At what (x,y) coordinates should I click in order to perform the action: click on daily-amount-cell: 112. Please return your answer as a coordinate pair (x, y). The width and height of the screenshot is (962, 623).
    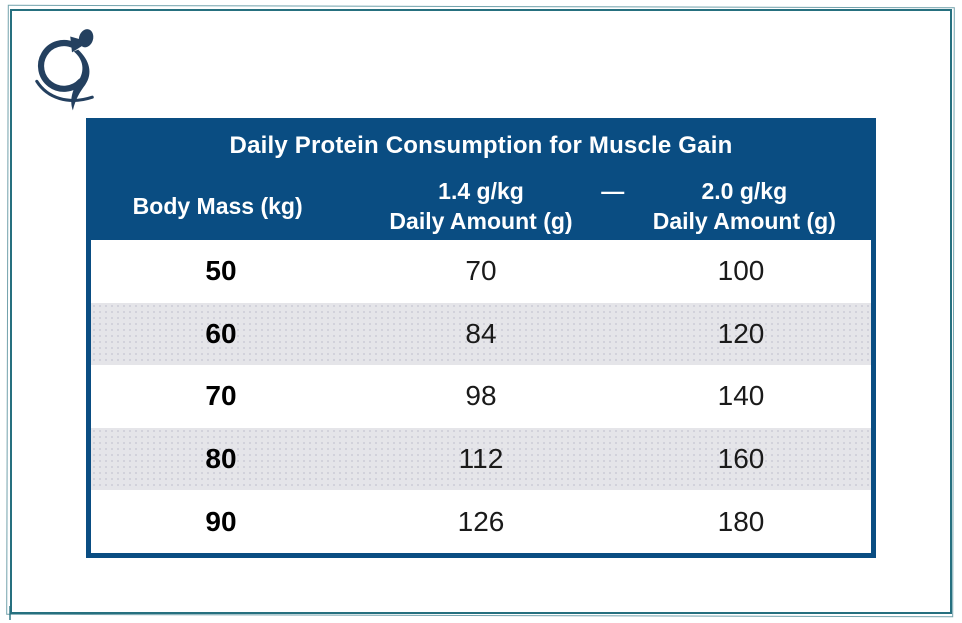
    Looking at the image, I should click on (481, 459).